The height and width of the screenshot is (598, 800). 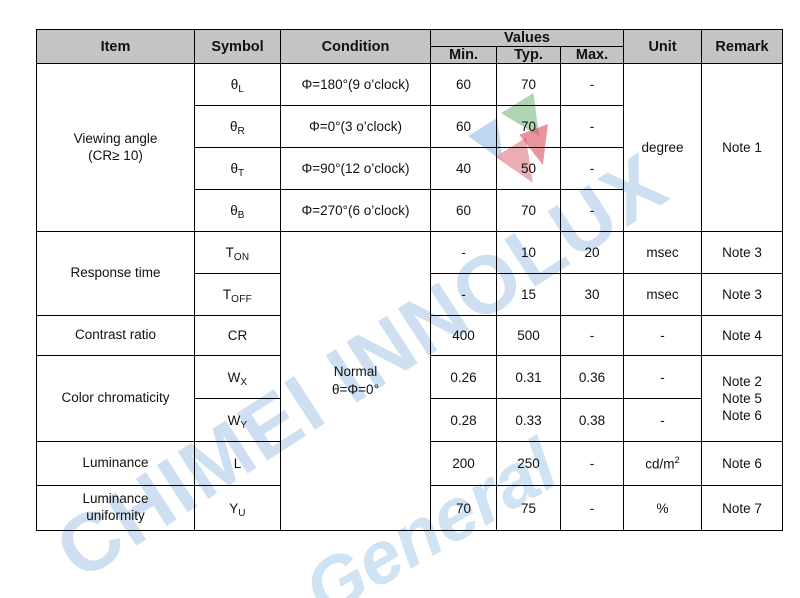 I want to click on symbol-theta-r: θR, so click(x=237, y=126).